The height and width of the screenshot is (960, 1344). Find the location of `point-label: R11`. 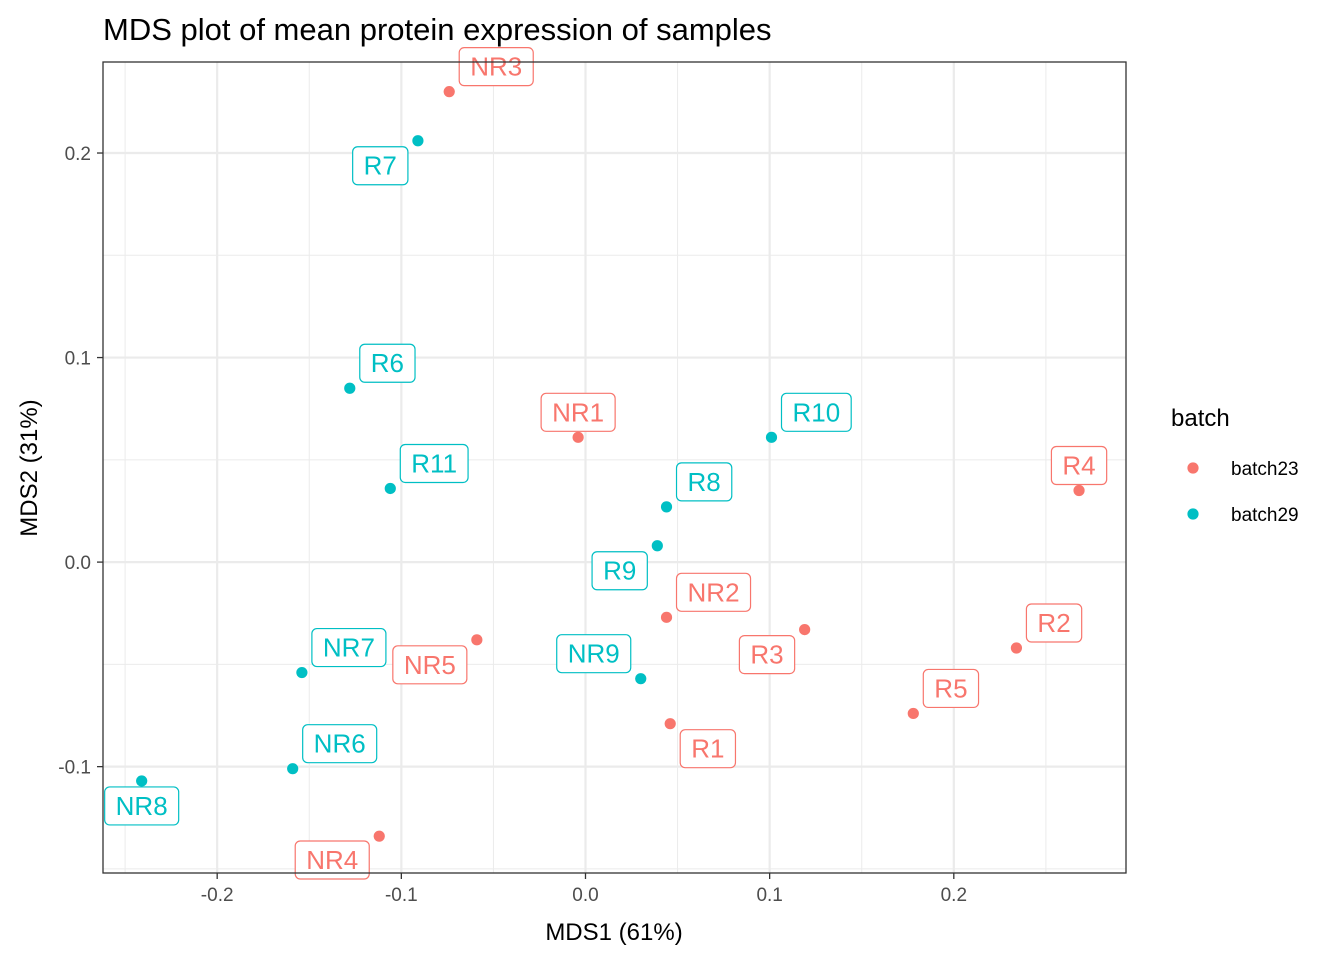

point-label: R11 is located at coordinates (434, 463).